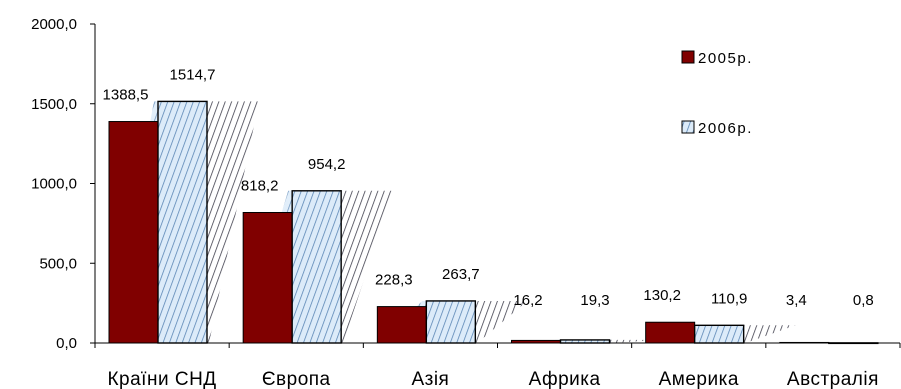  Describe the element at coordinates (394, 280) in the screenshot. I see `data-label-2005: 228,3` at that location.